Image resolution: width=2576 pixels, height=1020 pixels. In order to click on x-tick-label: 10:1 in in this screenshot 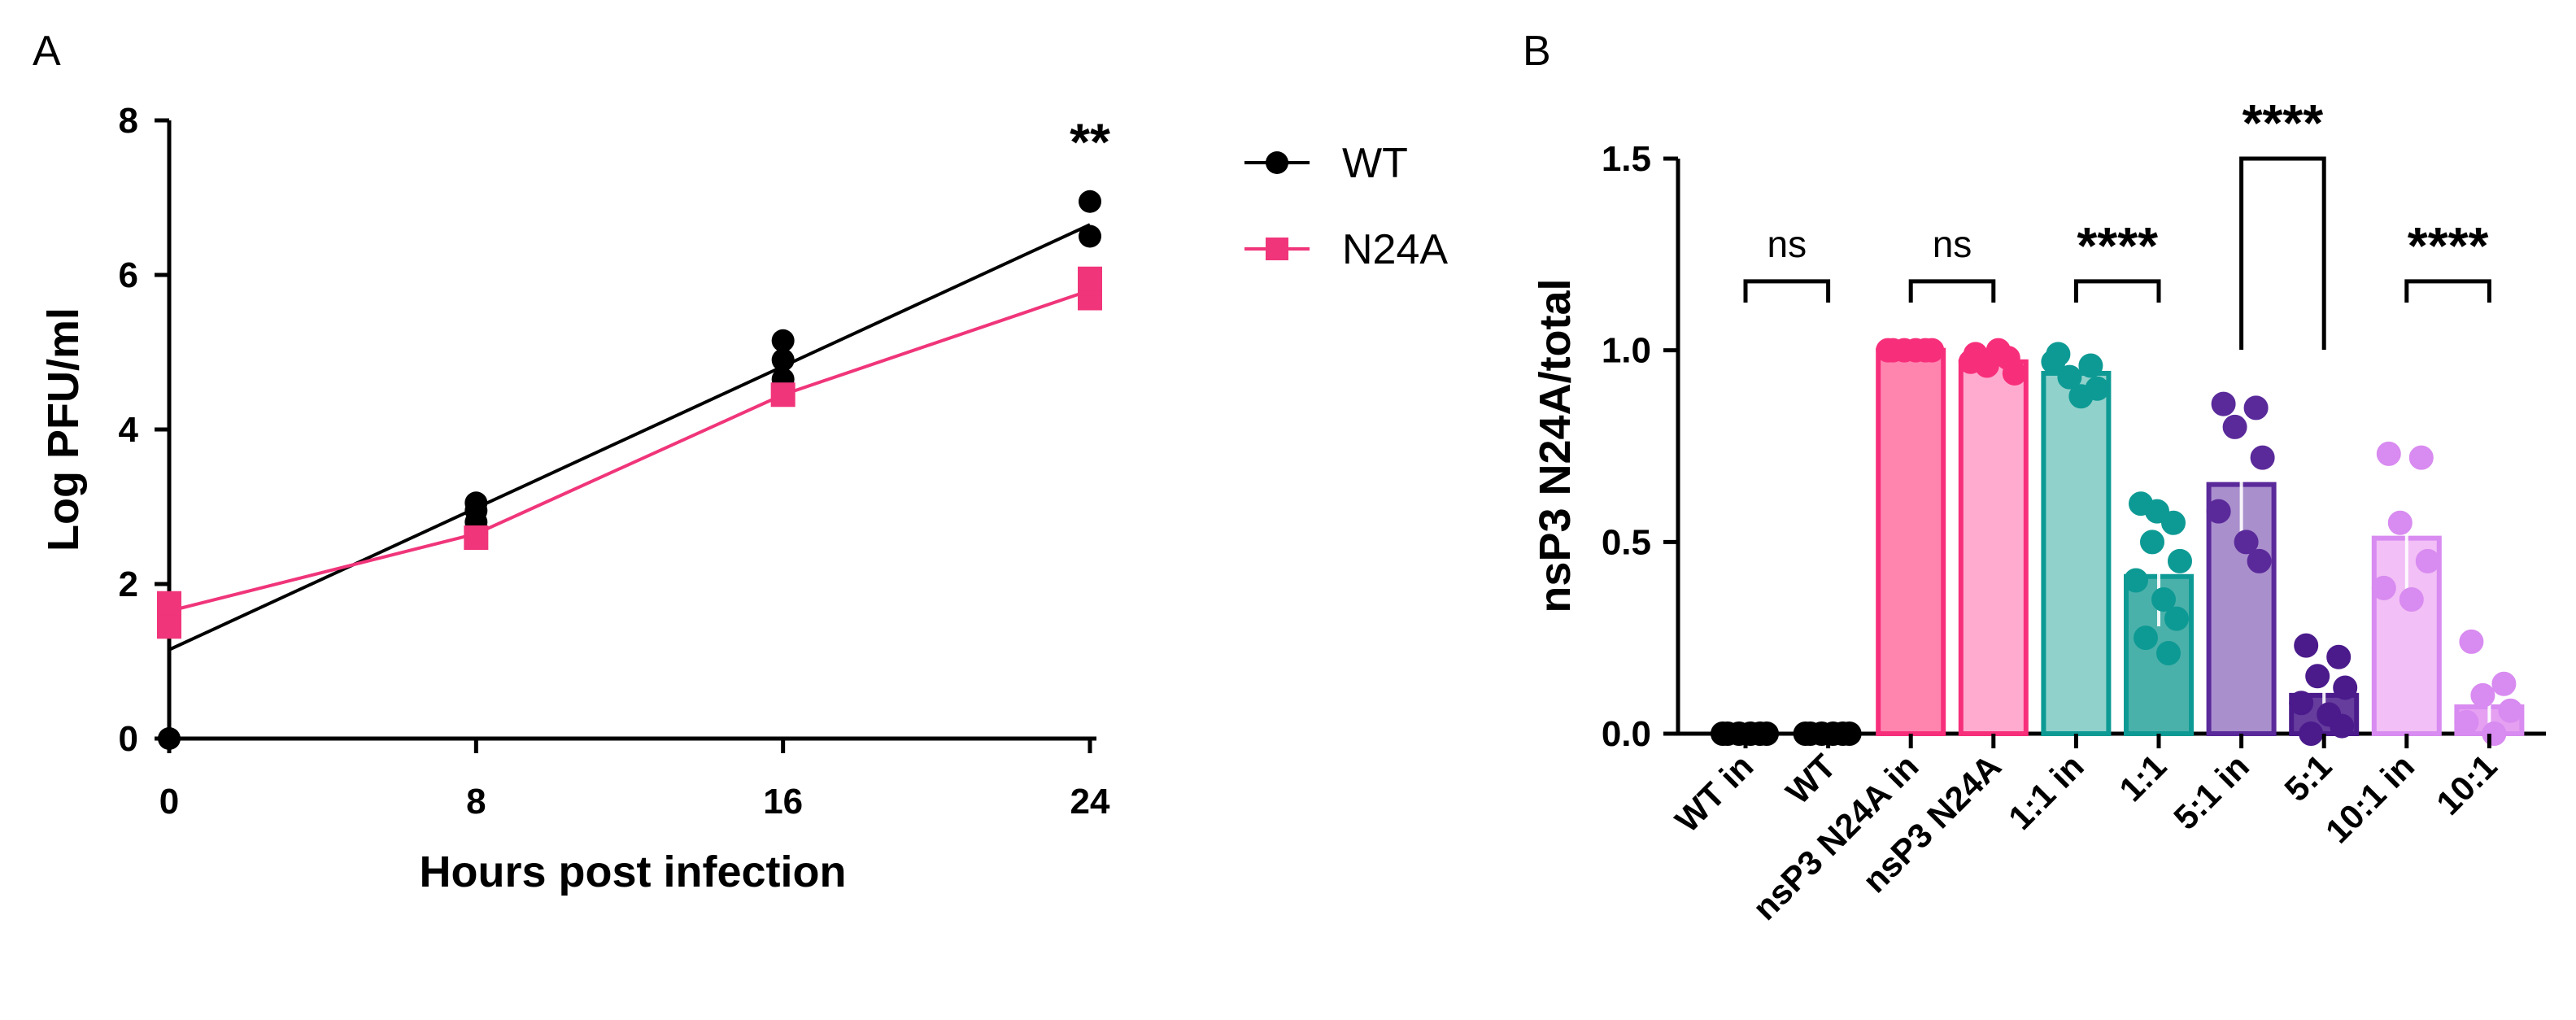, I will do `click(2369, 799)`.